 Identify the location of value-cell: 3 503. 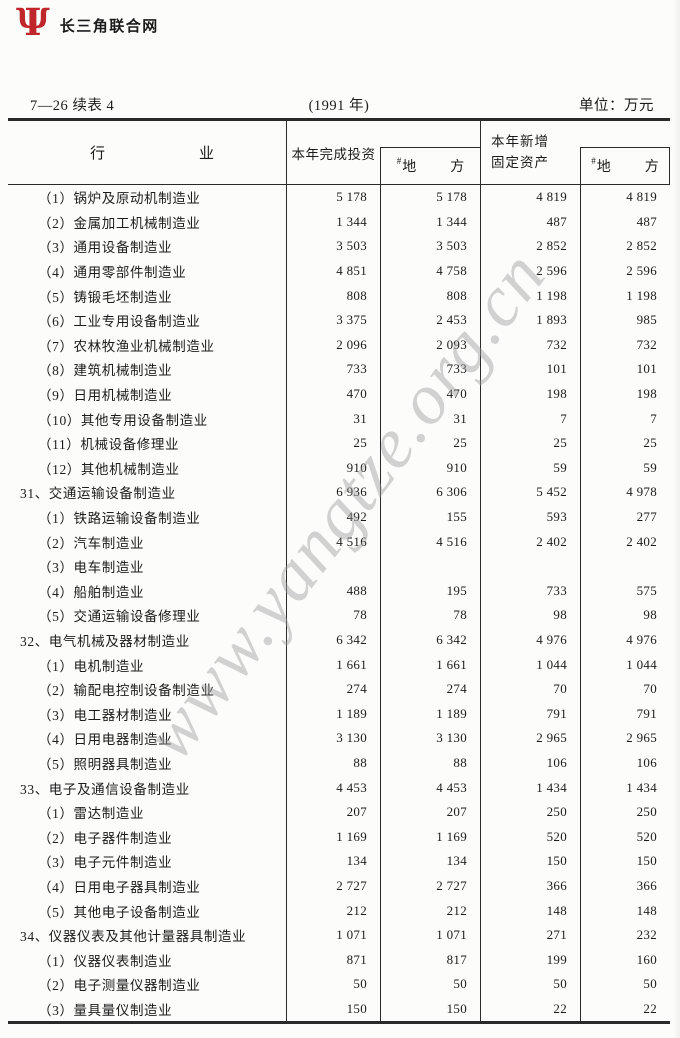
(333, 246).